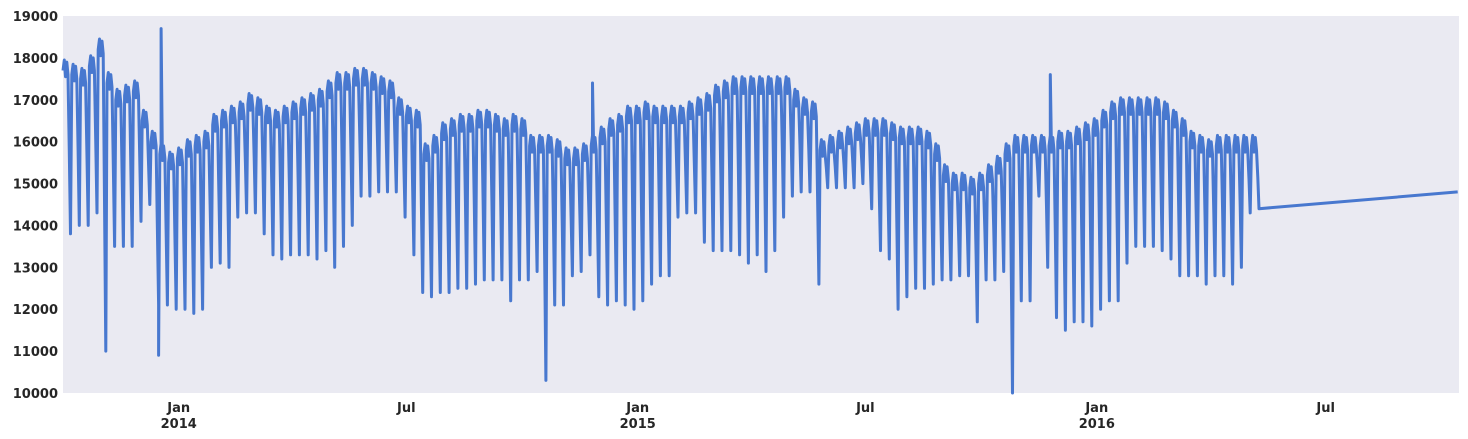 The width and height of the screenshot is (1468, 439). What do you see at coordinates (638, 424) in the screenshot?
I see `x-tick-year-label: 2015` at bounding box center [638, 424].